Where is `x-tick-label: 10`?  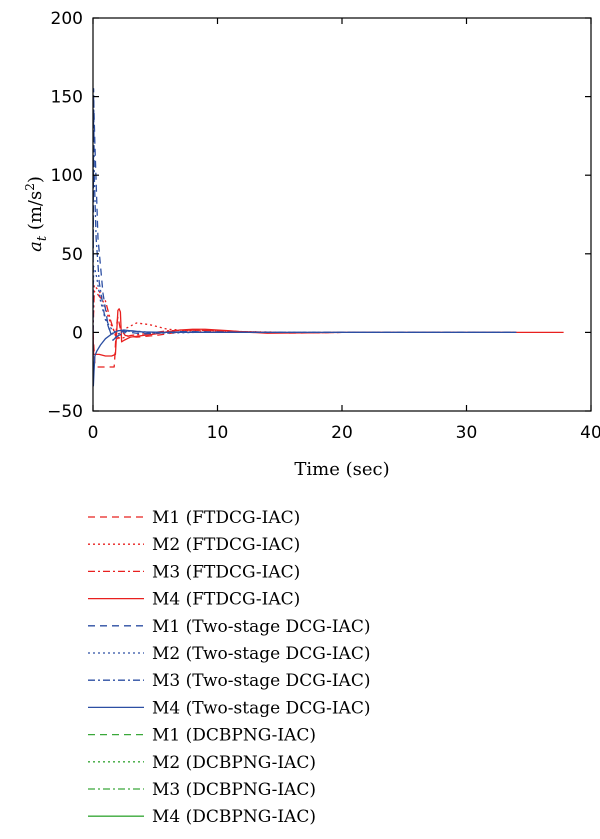 x-tick-label: 10 is located at coordinates (218, 433).